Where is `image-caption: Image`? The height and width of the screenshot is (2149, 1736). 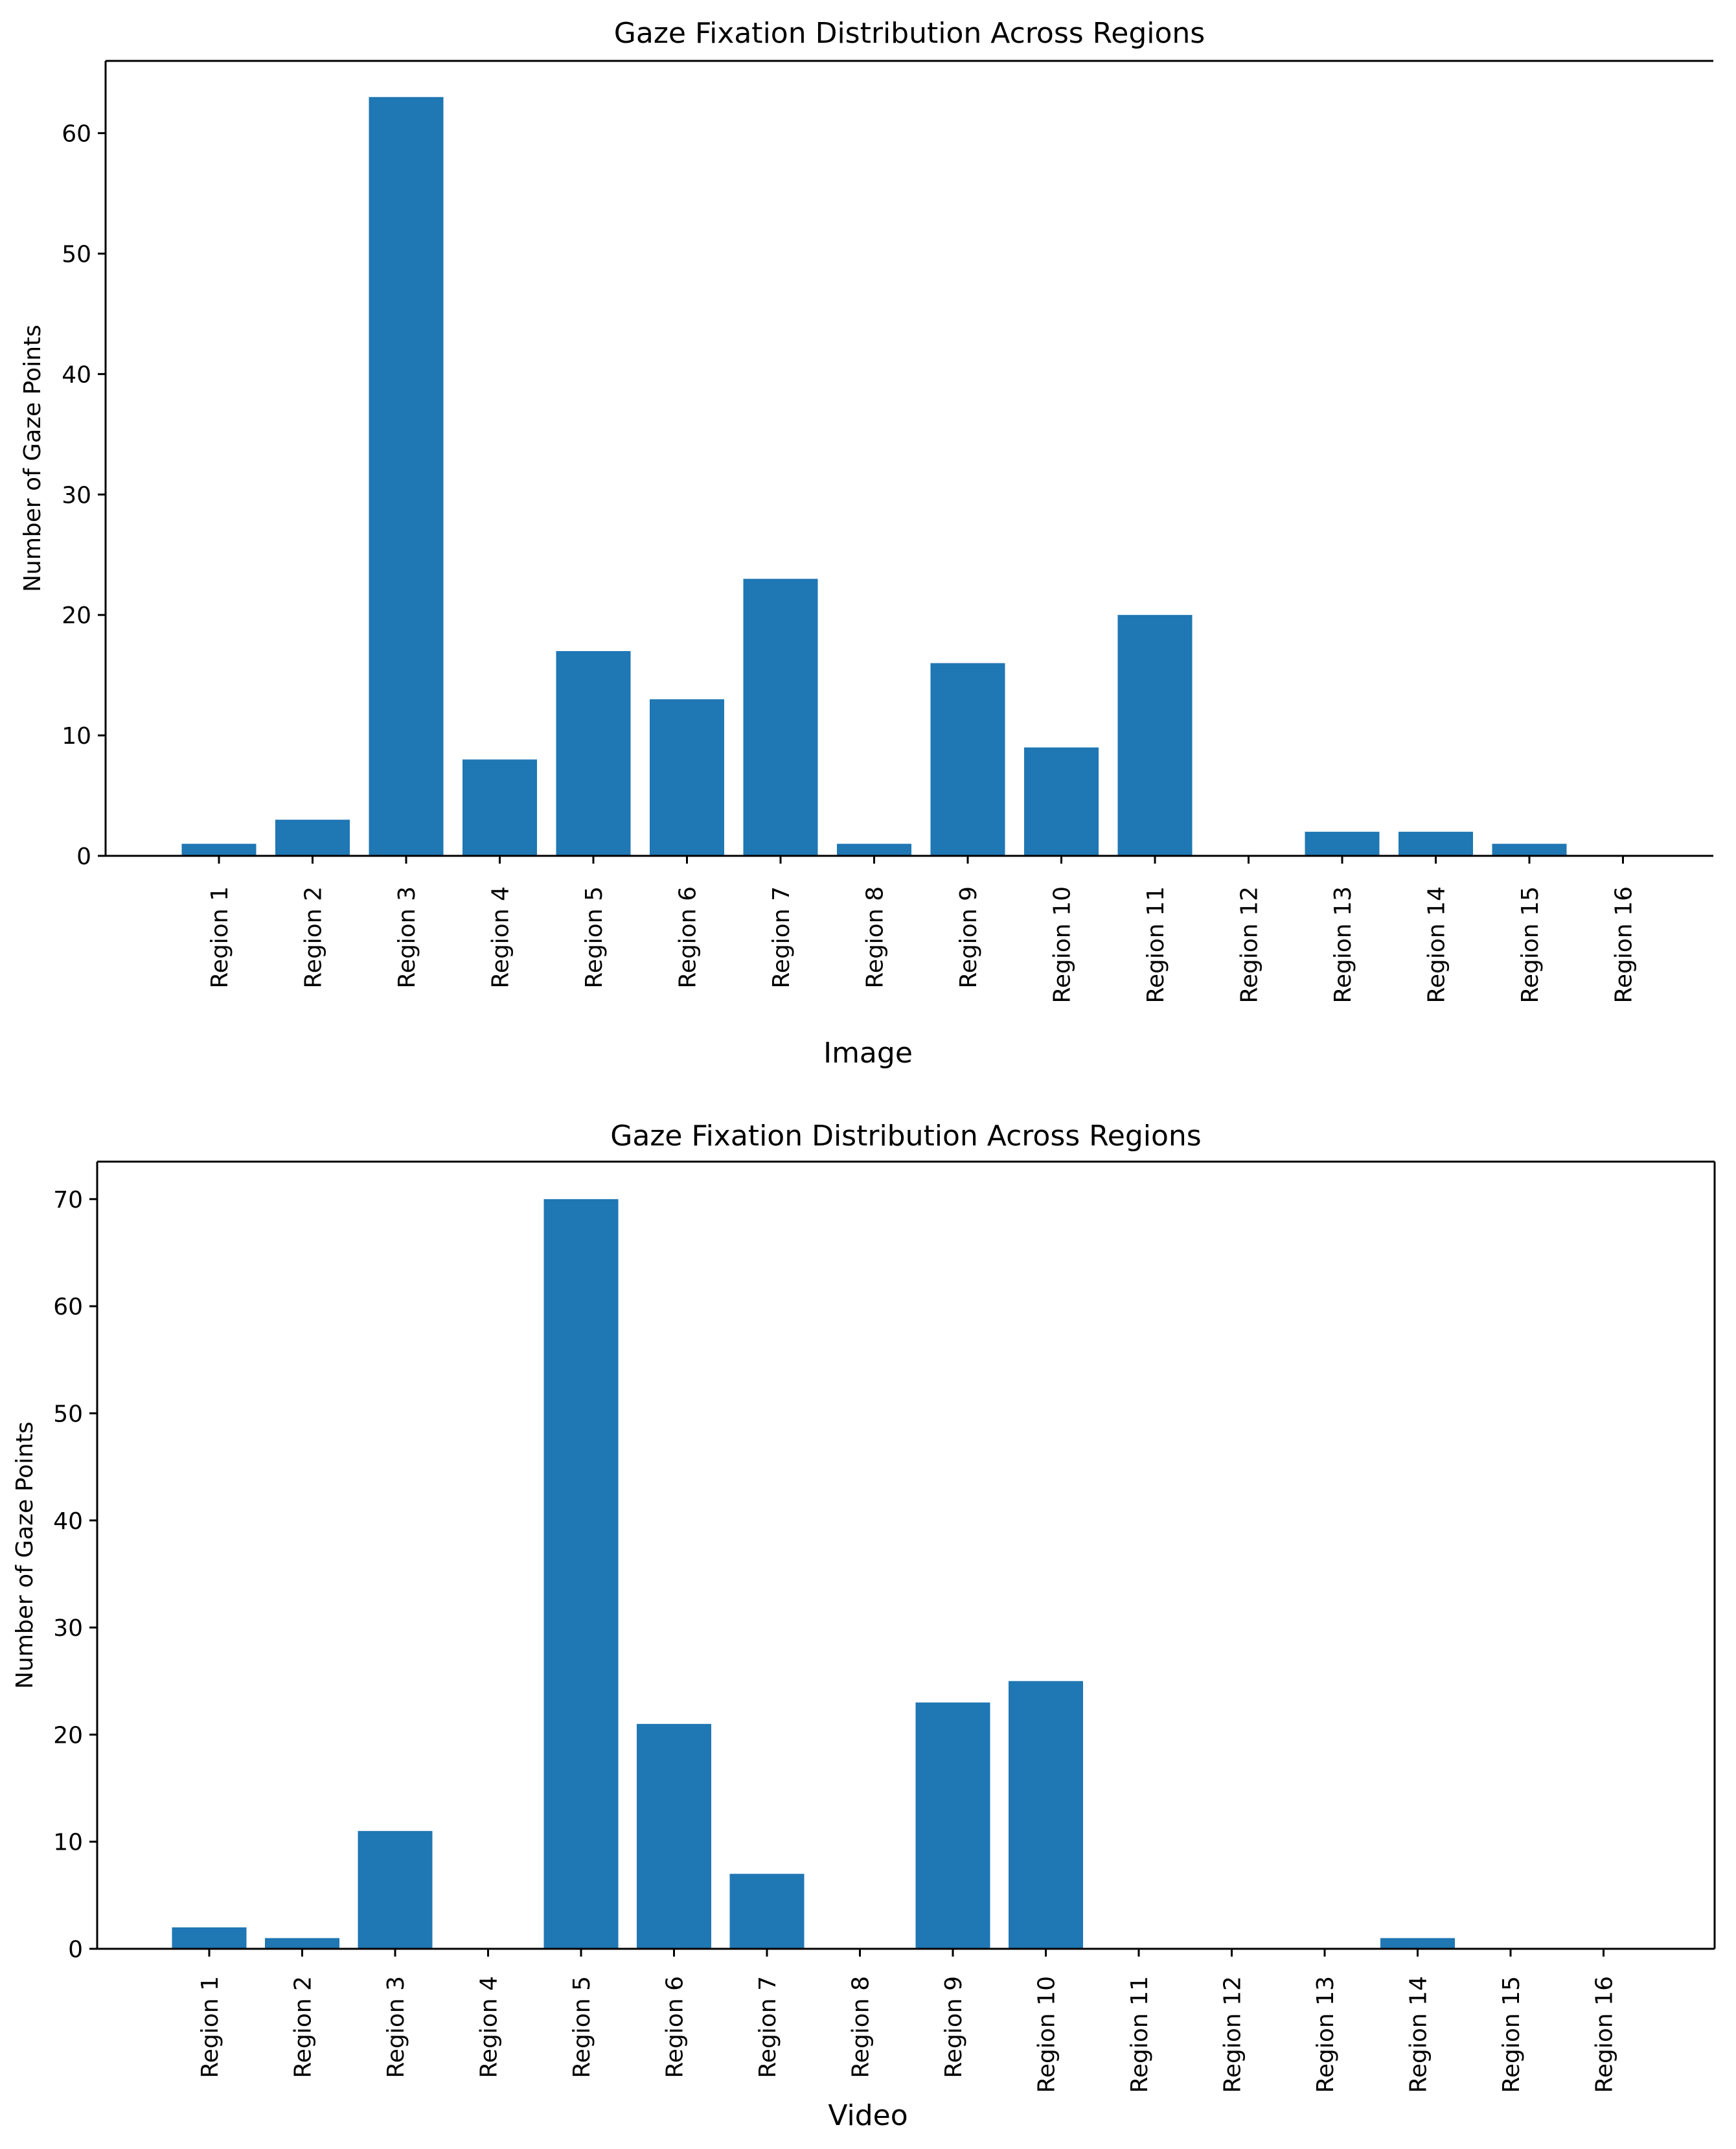
image-caption: Image is located at coordinates (868, 1053).